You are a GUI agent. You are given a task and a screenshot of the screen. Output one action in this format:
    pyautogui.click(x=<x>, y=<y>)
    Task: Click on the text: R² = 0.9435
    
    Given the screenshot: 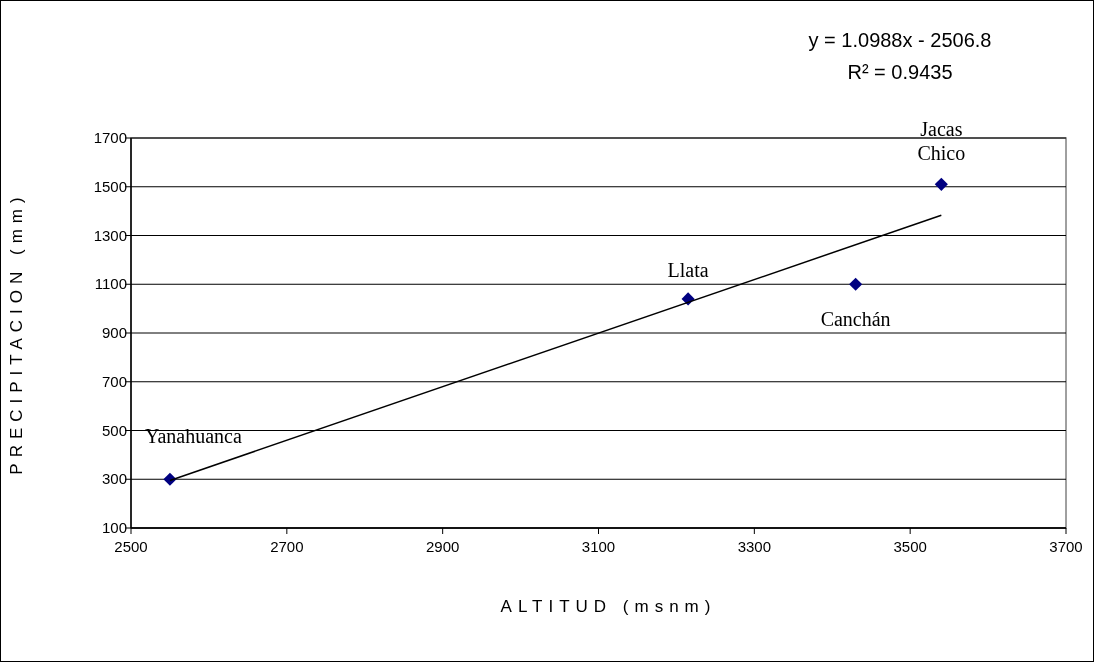 What is the action you would take?
    pyautogui.click(x=900, y=72)
    